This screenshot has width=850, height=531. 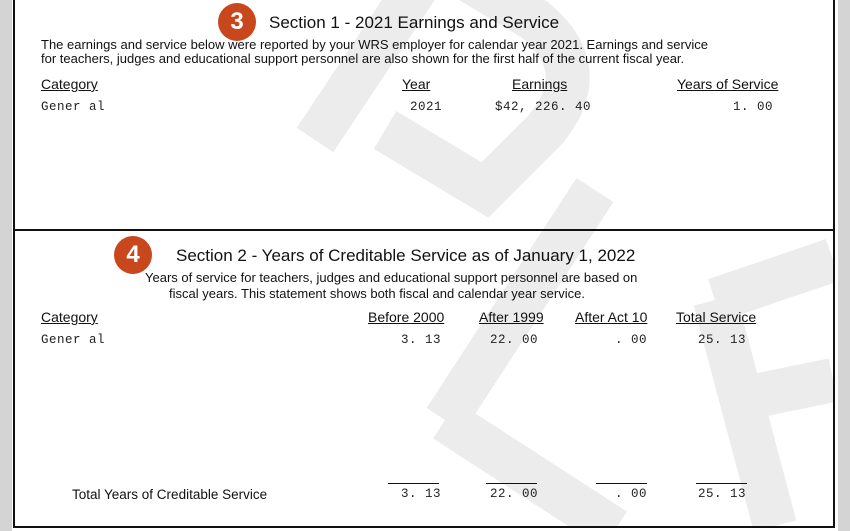 What do you see at coordinates (716, 317) in the screenshot?
I see `s2-header-total-service: Total Service` at bounding box center [716, 317].